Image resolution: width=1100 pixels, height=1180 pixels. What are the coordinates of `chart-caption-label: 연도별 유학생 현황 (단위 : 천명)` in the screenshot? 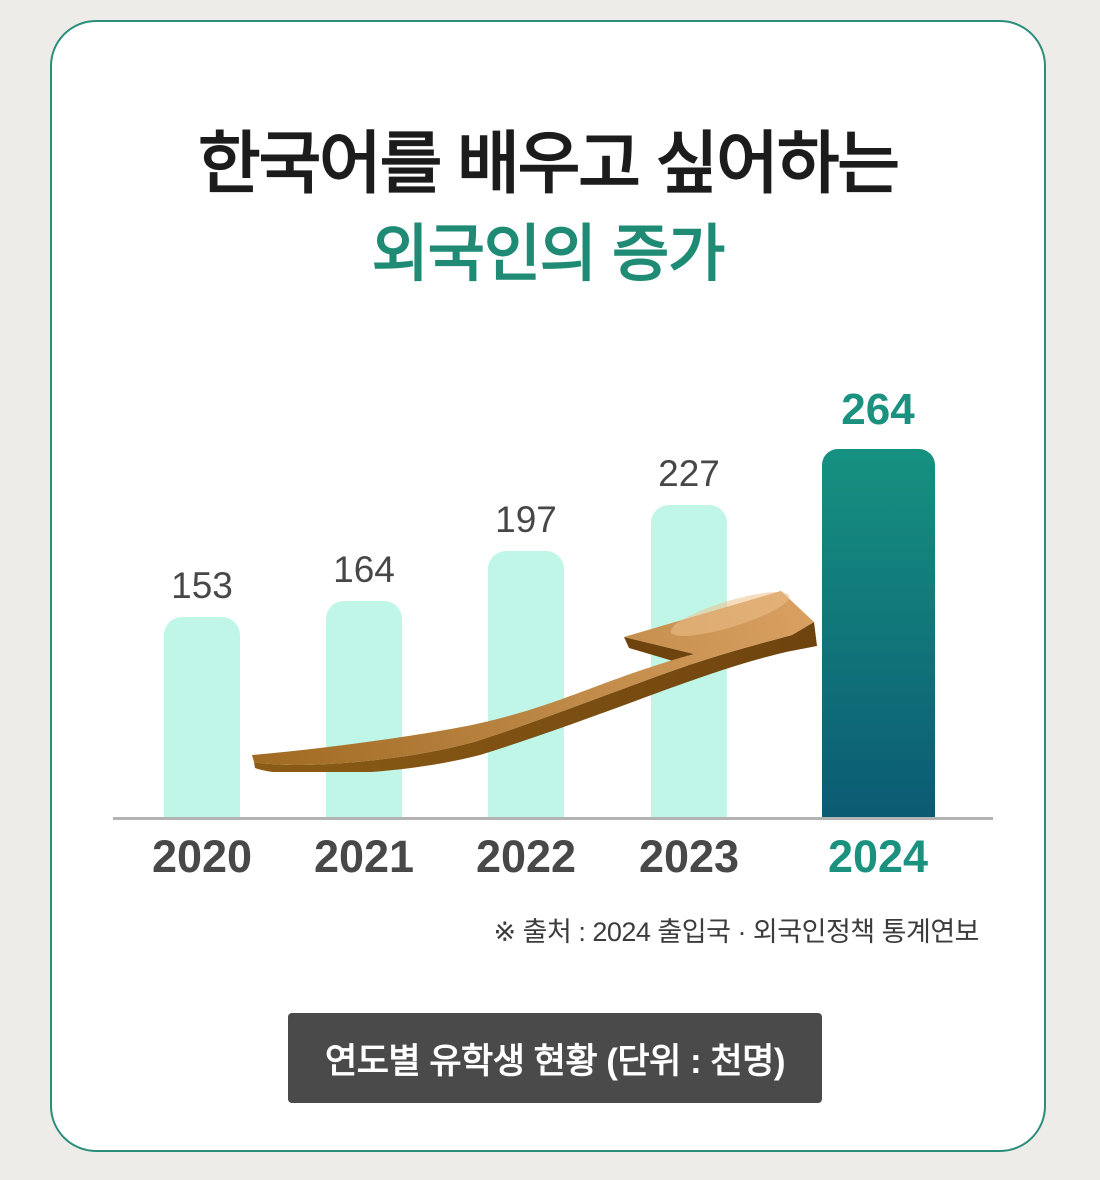 It's located at (555, 1061).